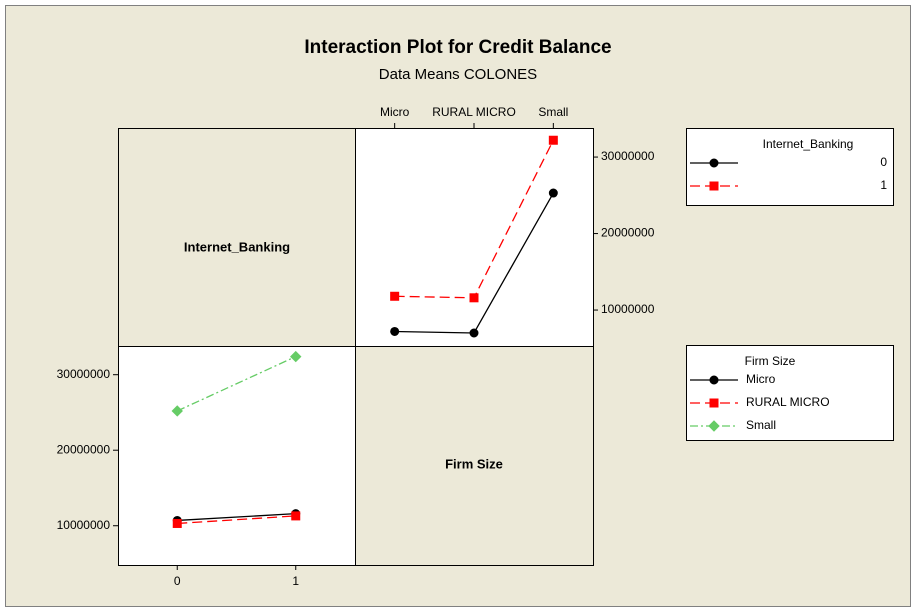 The height and width of the screenshot is (612, 916). I want to click on legend-title: Internet_Banking, so click(808, 144).